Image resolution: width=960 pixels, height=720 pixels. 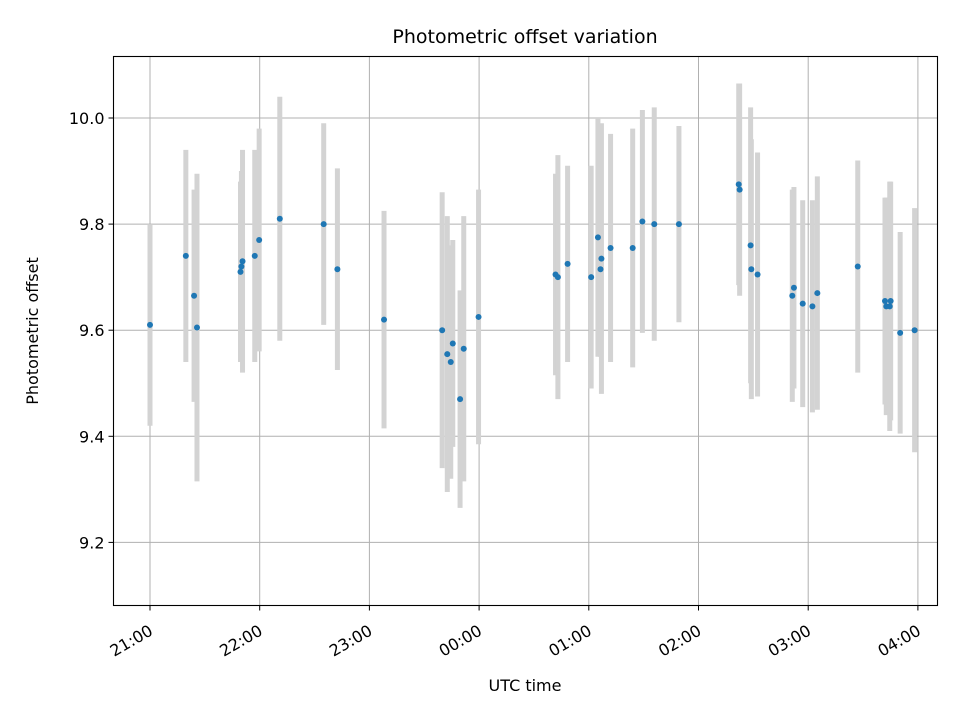 What do you see at coordinates (32, 331) in the screenshot?
I see `y-axis-label: Photometric offset` at bounding box center [32, 331].